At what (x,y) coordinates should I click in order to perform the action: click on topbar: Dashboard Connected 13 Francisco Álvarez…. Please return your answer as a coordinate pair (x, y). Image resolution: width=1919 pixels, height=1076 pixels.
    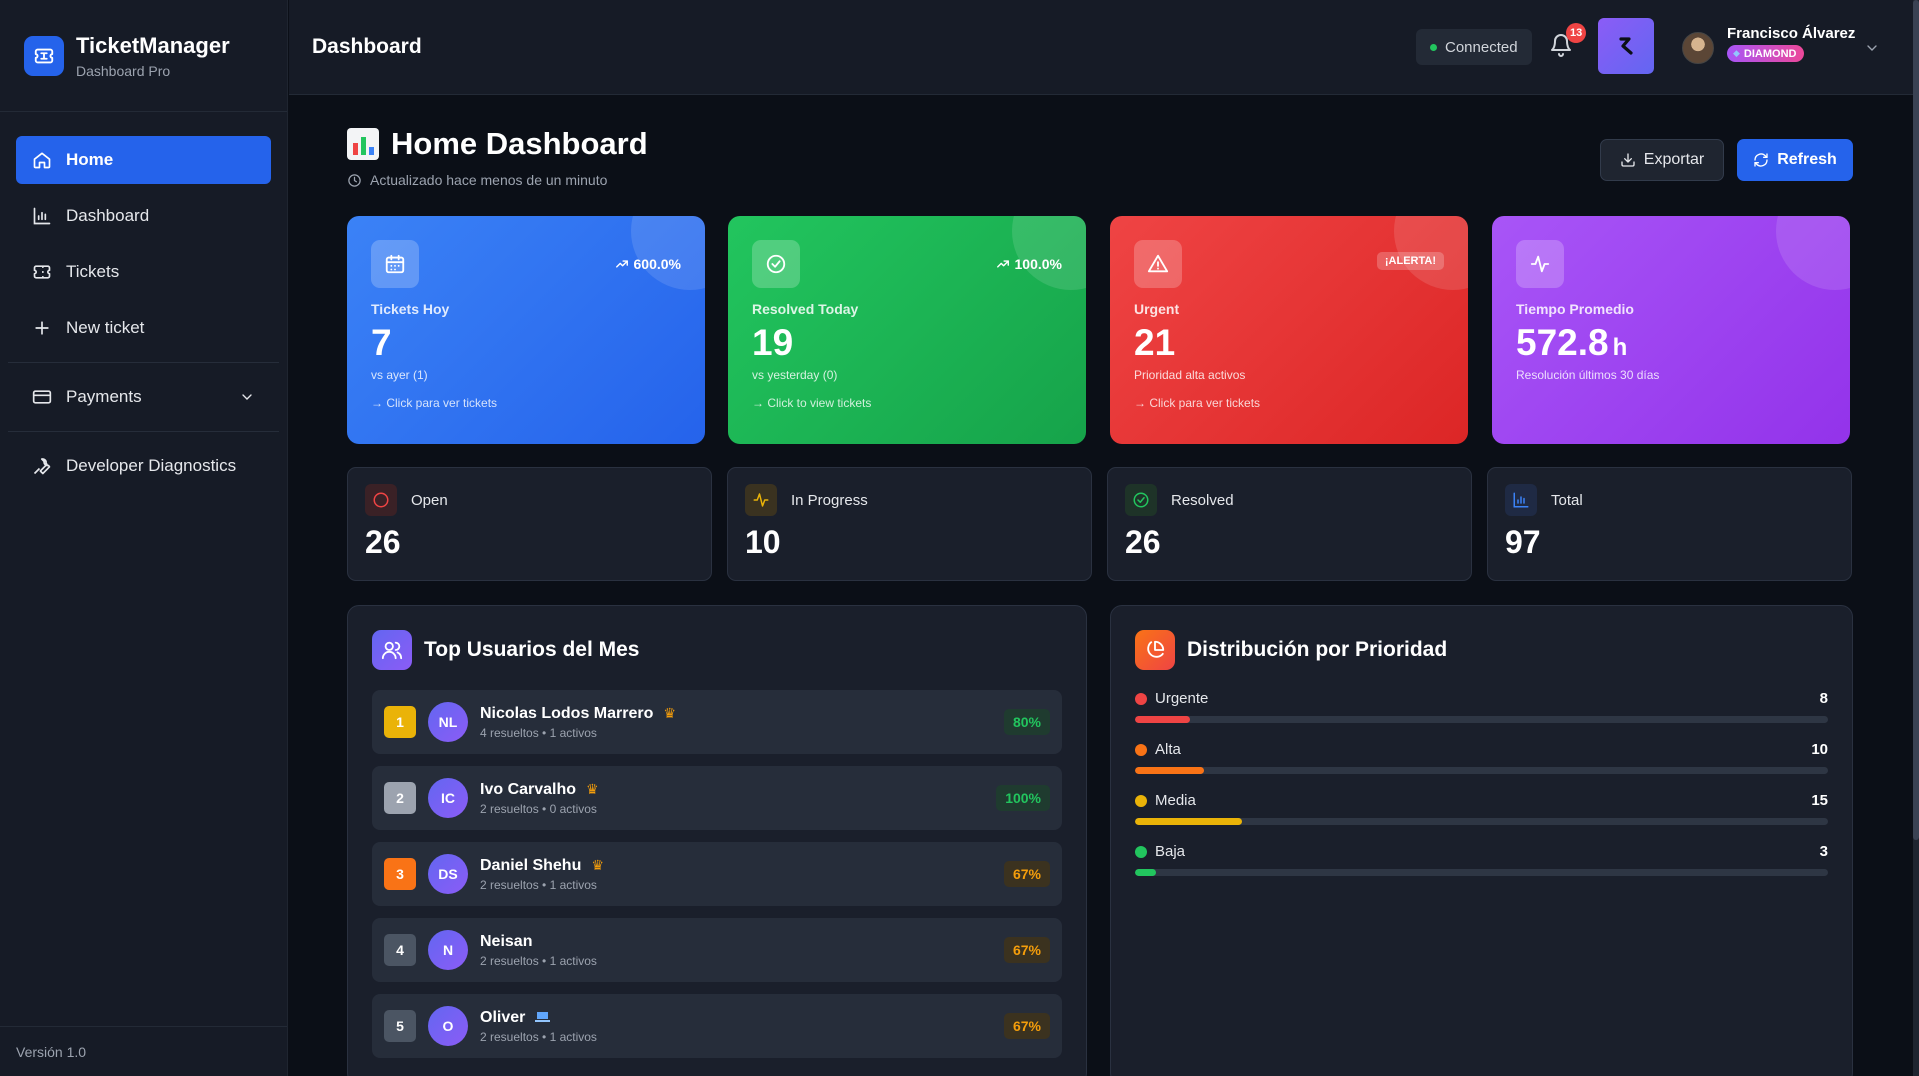
    Looking at the image, I should click on (1101, 47).